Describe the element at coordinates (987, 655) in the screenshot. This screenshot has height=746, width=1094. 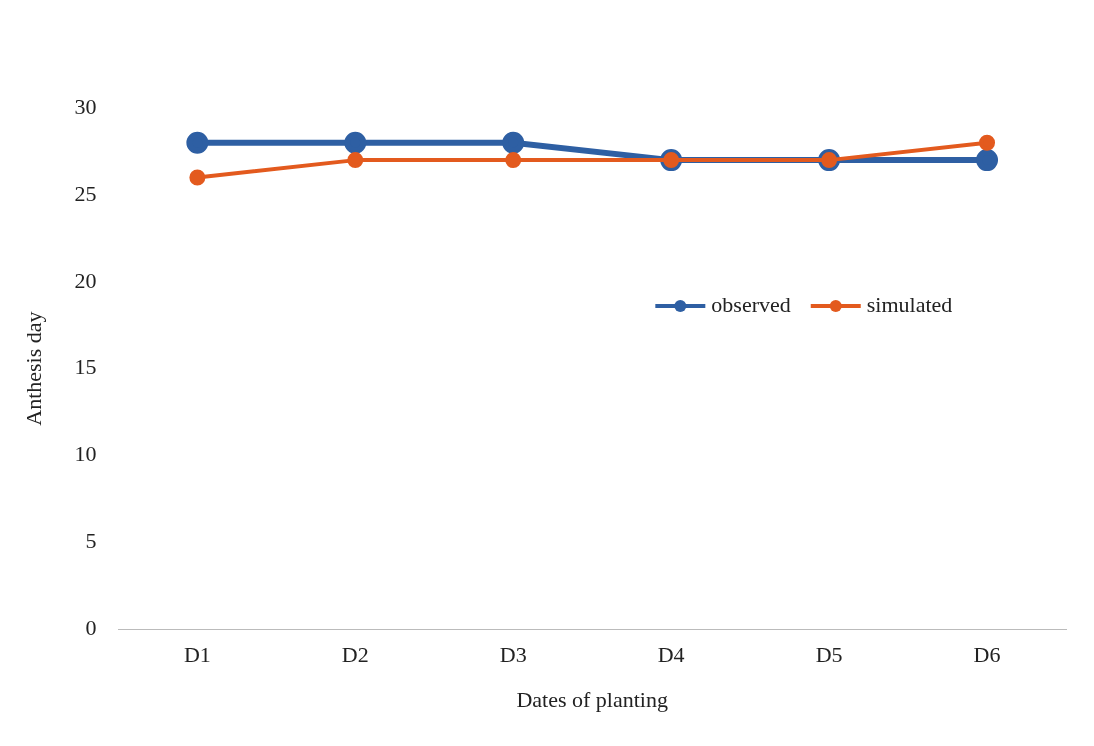
I see `x-tick-label: D6` at that location.